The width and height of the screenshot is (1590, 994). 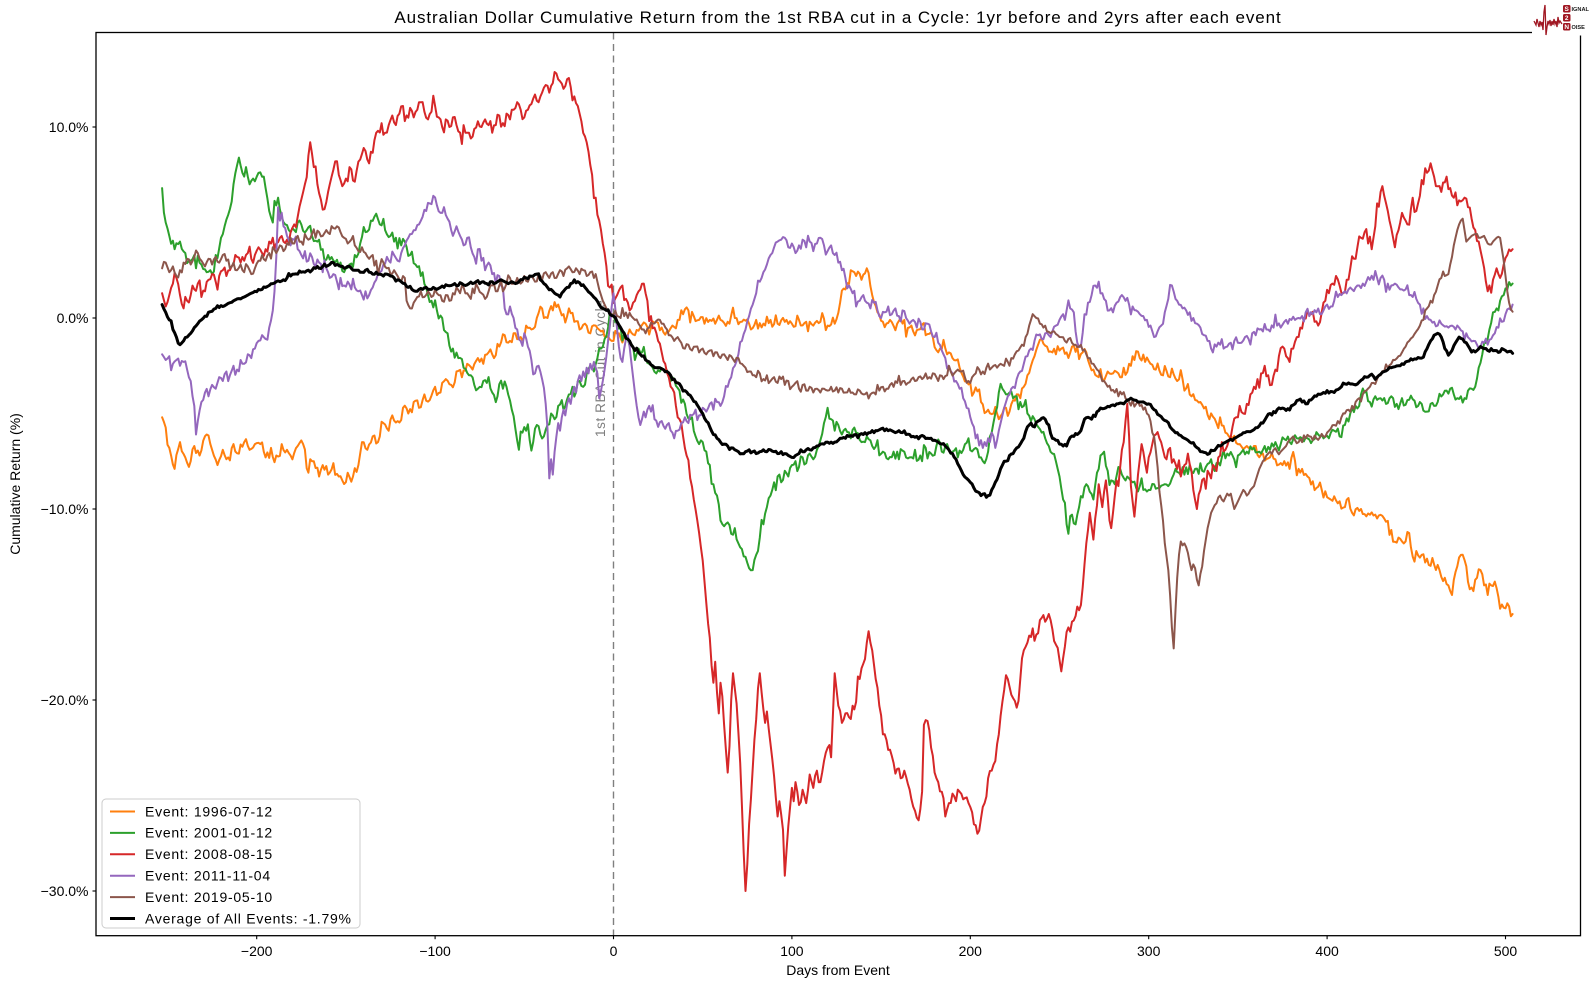 What do you see at coordinates (792, 951) in the screenshot?
I see `svg-text: 100` at bounding box center [792, 951].